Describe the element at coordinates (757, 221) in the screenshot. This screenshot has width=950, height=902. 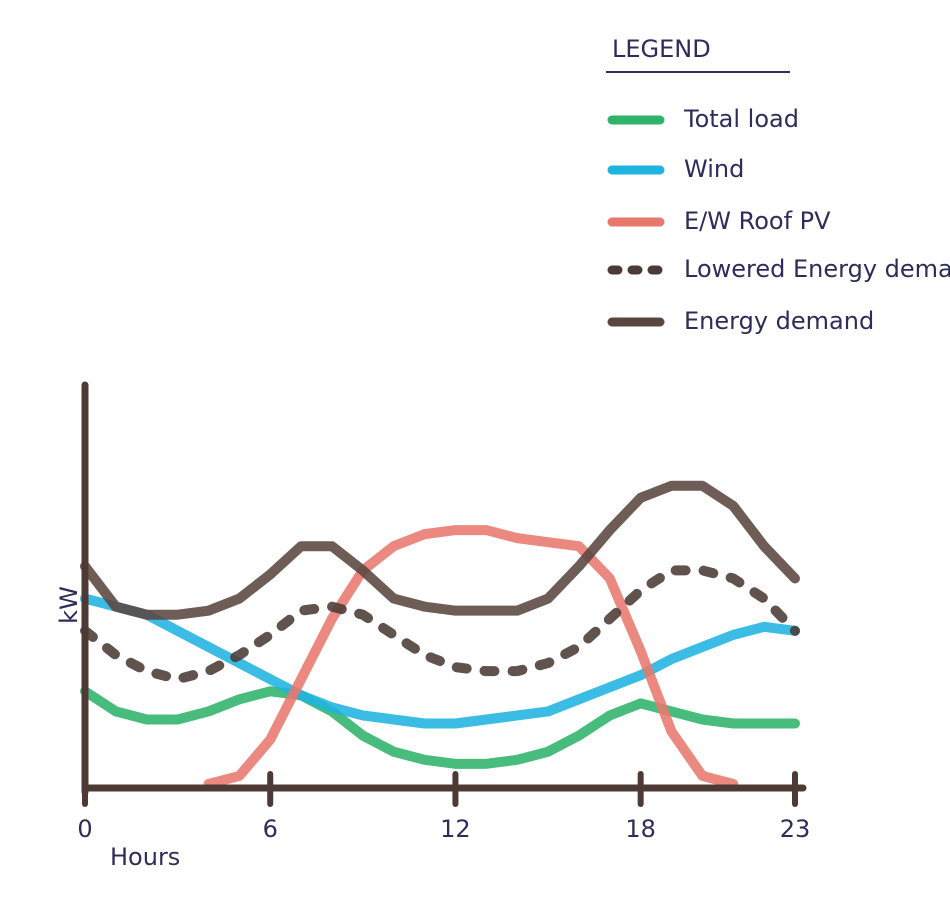
I see `legend-label: E/W Roof PV` at that location.